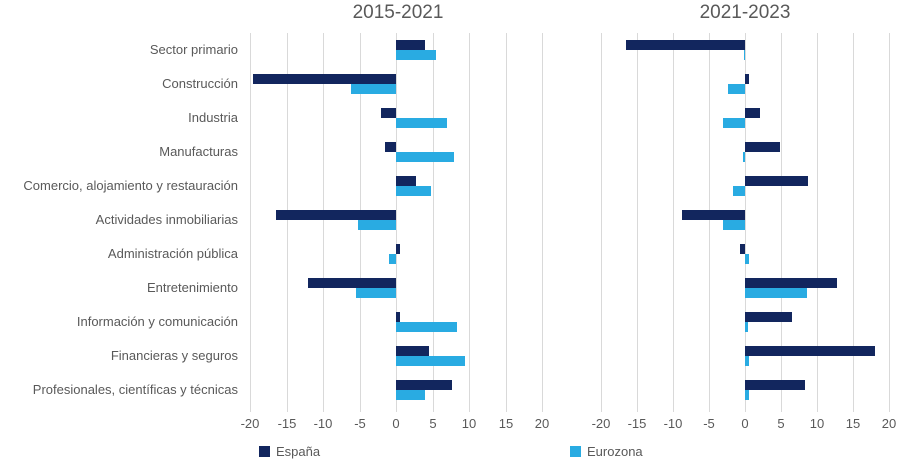 The height and width of the screenshot is (467, 901). What do you see at coordinates (575, 451) in the screenshot?
I see `legend-swatch-eurozona` at bounding box center [575, 451].